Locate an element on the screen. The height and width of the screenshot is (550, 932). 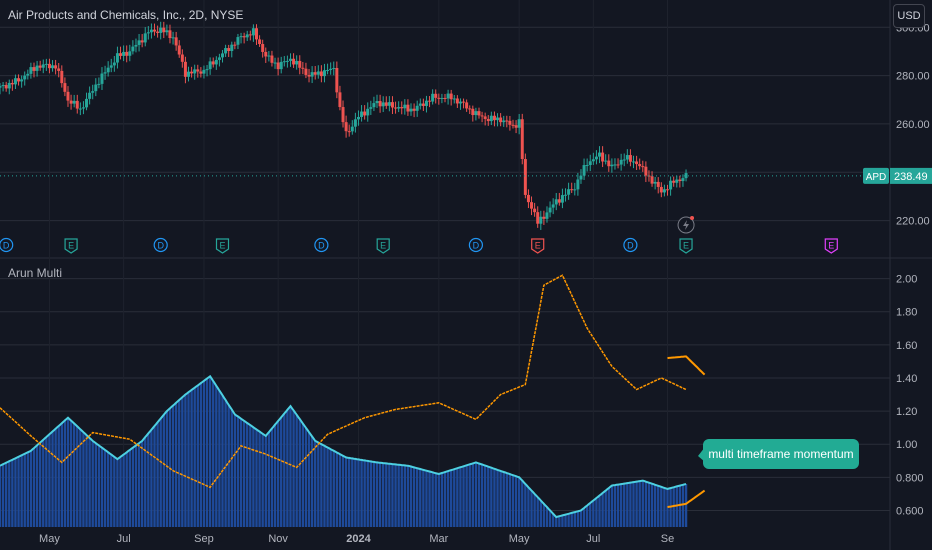
indicator-tick-label: 0.800 is located at coordinates (910, 478).